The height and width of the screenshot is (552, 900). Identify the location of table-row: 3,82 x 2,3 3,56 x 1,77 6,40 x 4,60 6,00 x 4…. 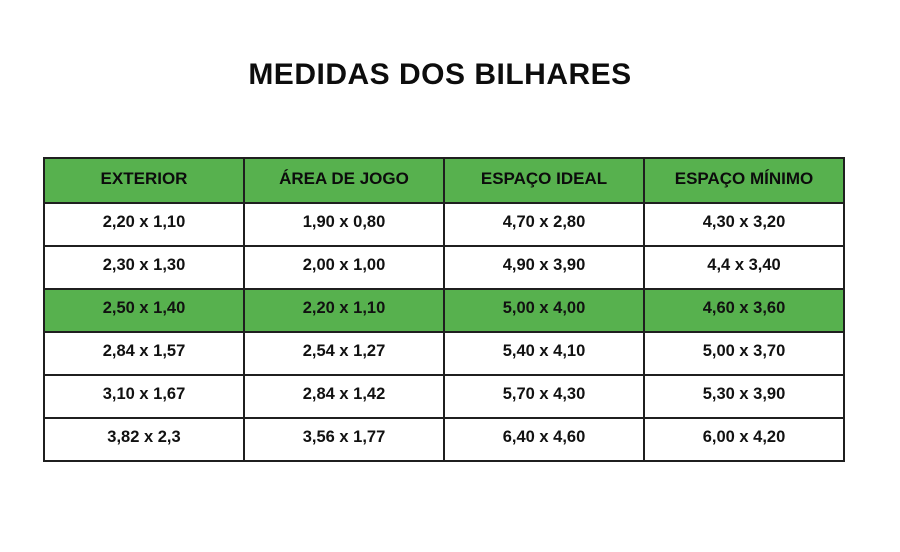
(444, 439).